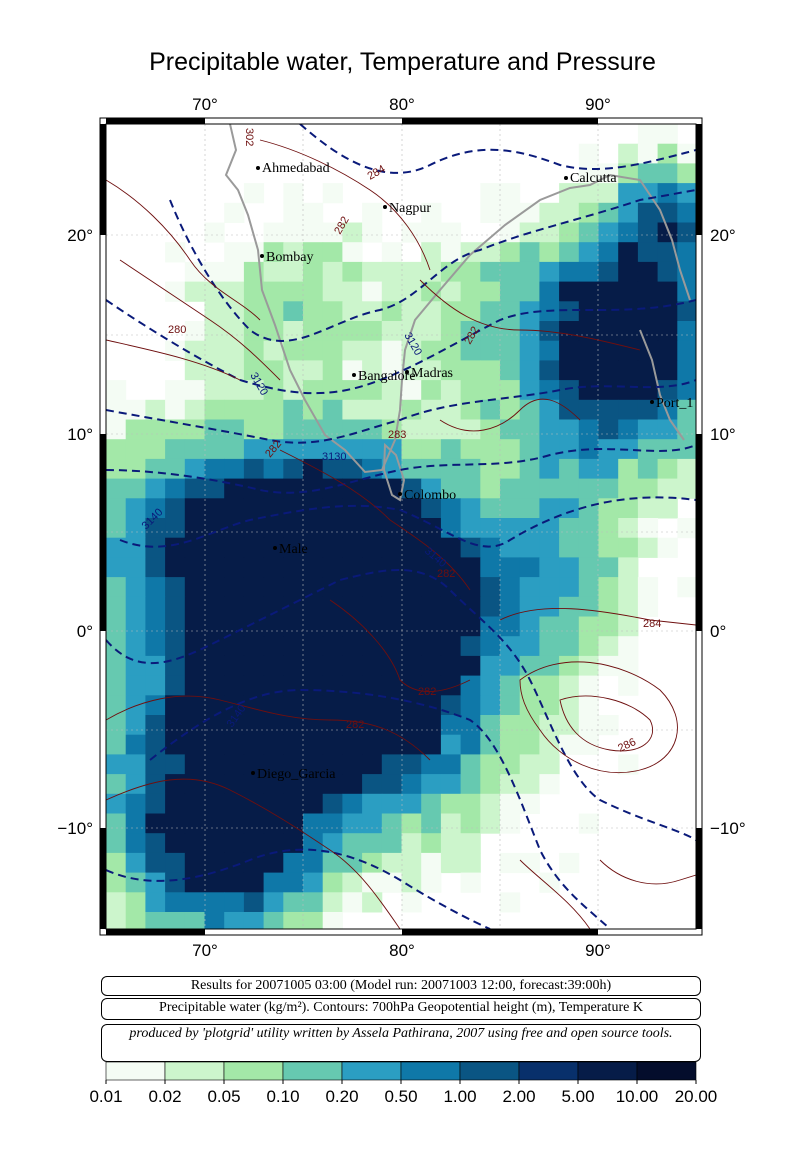 The image size is (805, 1164). Describe the element at coordinates (432, 373) in the screenshot. I see `city-label: Madras` at that location.